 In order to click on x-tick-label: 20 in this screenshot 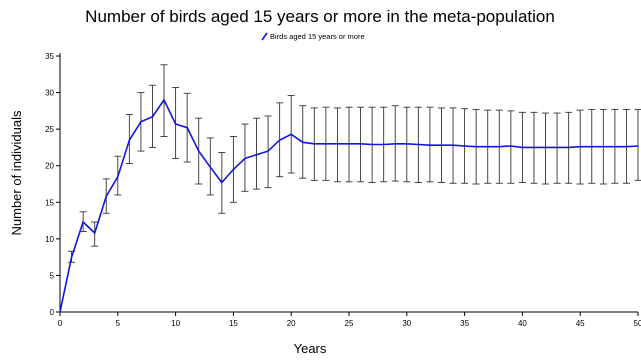, I will do `click(291, 323)`.